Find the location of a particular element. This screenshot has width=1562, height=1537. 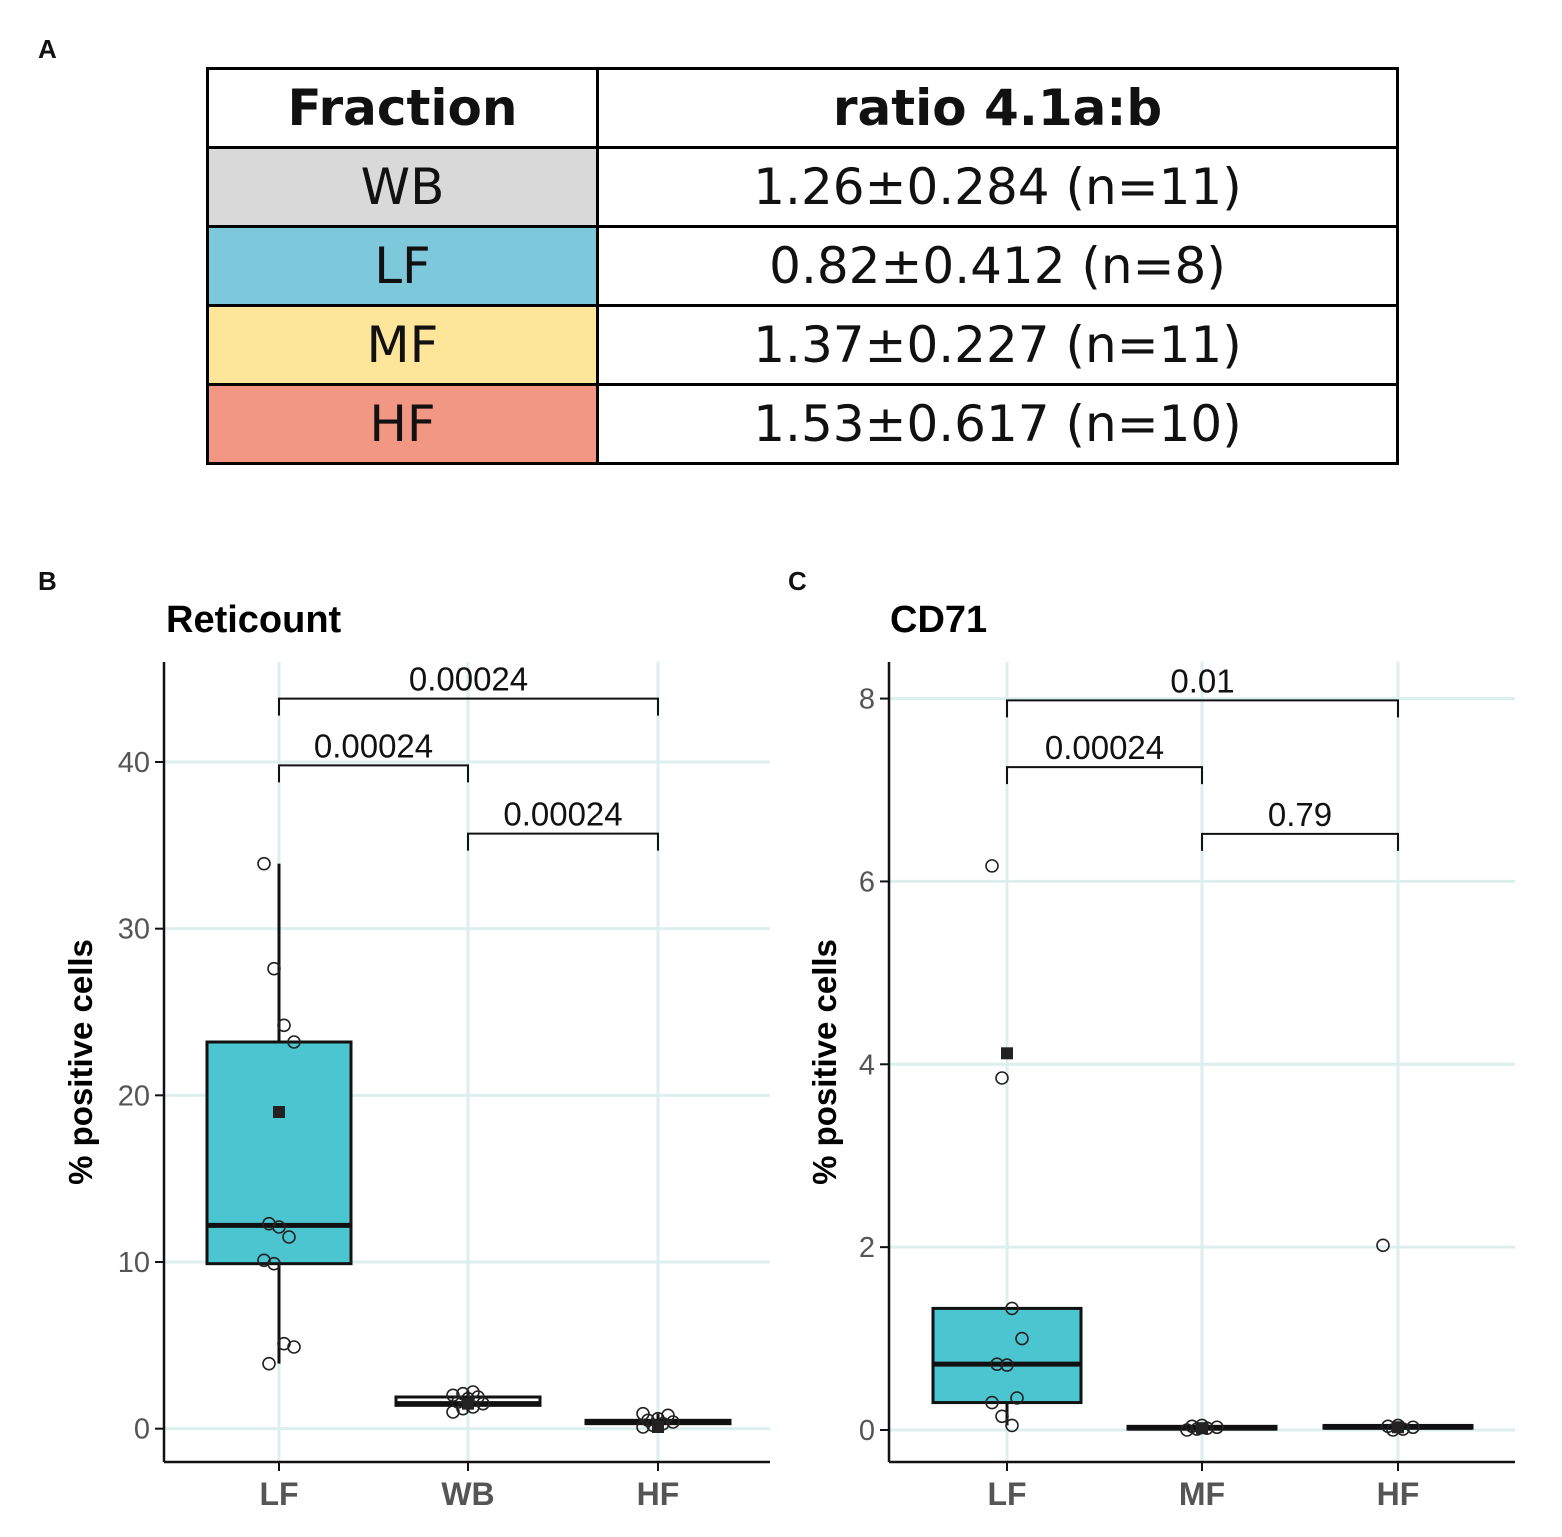

table-row: LF 0.82±0.412 (n=8) is located at coordinates (802, 266).